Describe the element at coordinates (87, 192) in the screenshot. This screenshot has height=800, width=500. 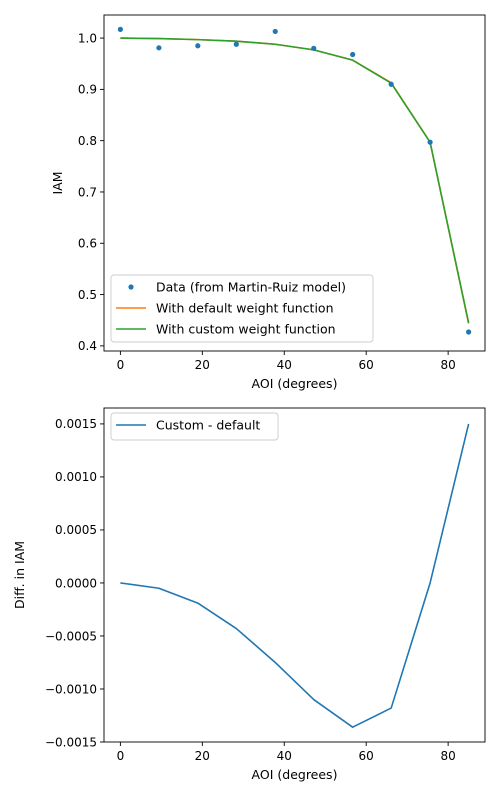
I see `chart-0-y-tick-label-3: 0.7` at that location.